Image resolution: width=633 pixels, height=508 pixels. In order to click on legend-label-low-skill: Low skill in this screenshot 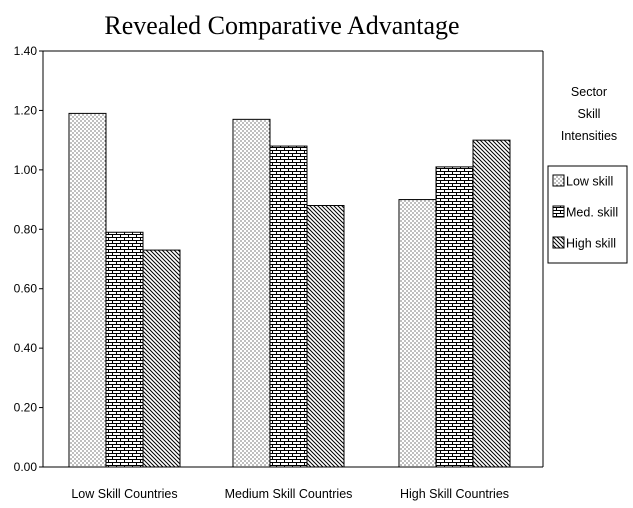, I will do `click(589, 182)`.